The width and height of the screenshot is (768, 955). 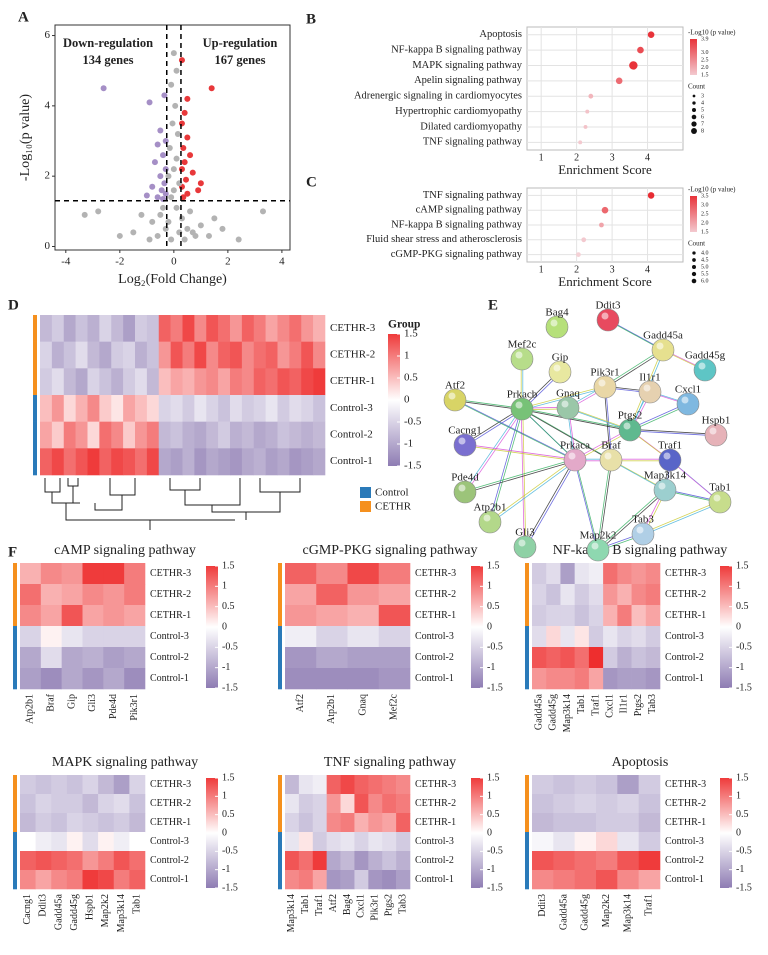 I want to click on colorbar-label: 0.5, so click(x=228, y=606).